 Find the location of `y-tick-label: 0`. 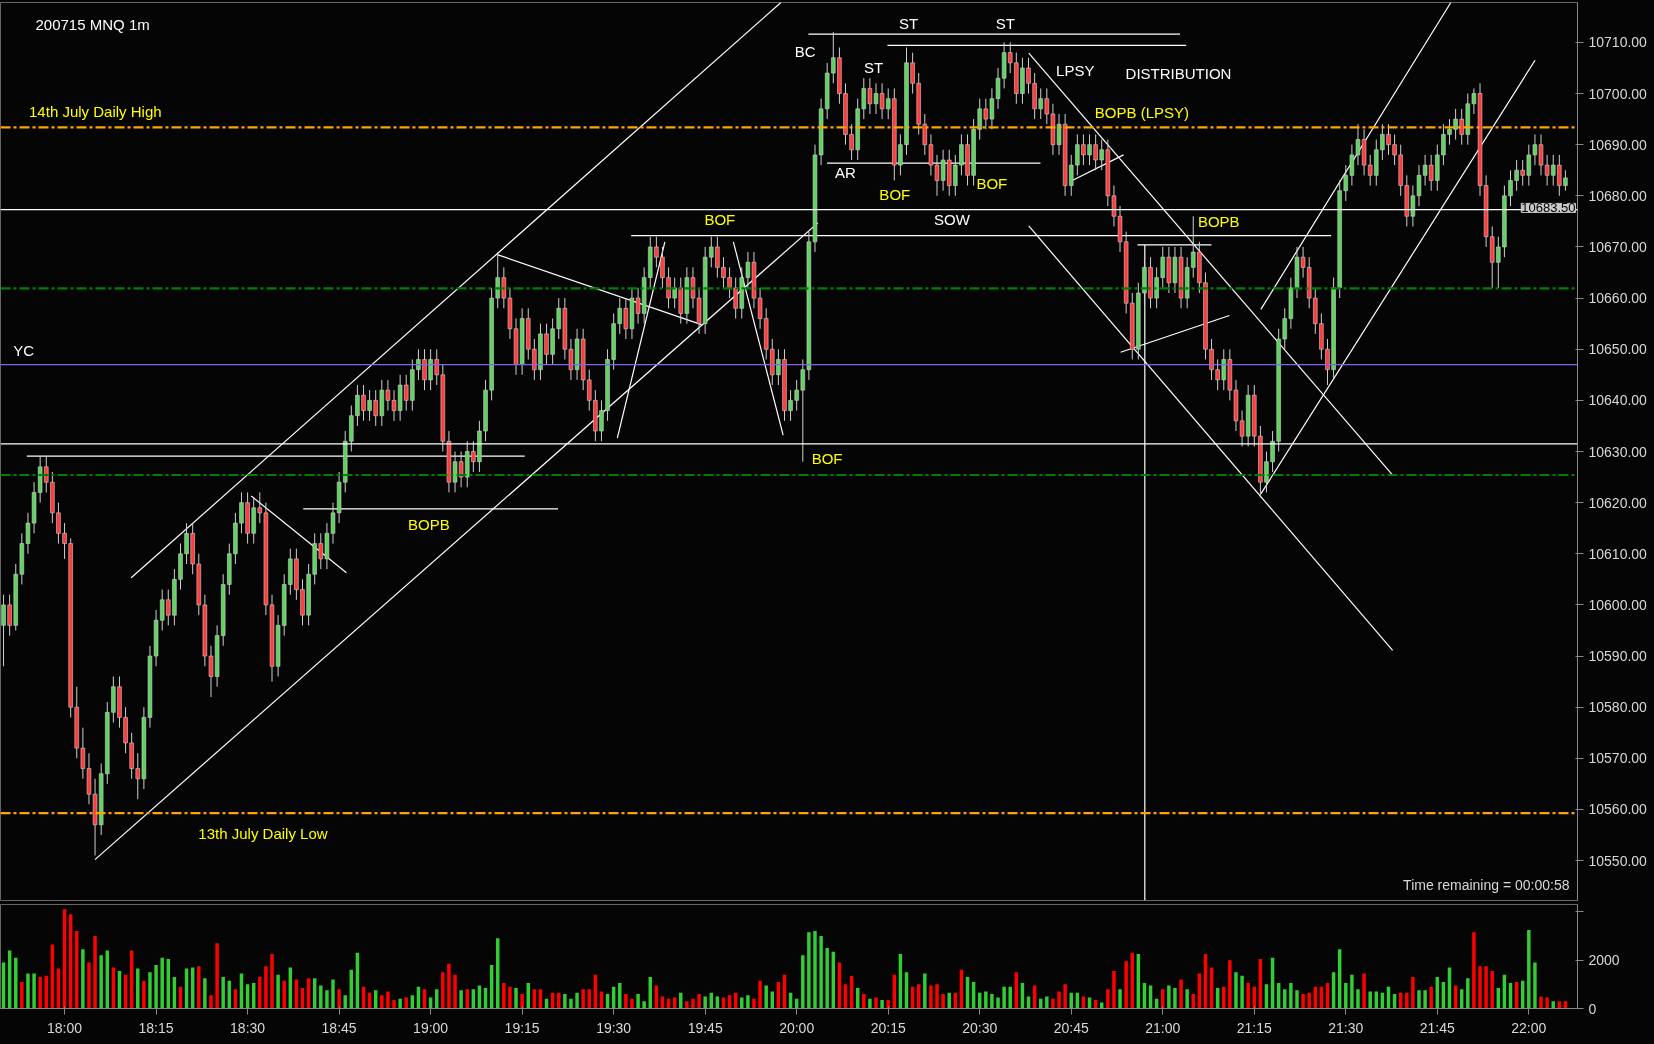

y-tick-label: 0 is located at coordinates (1592, 1008).